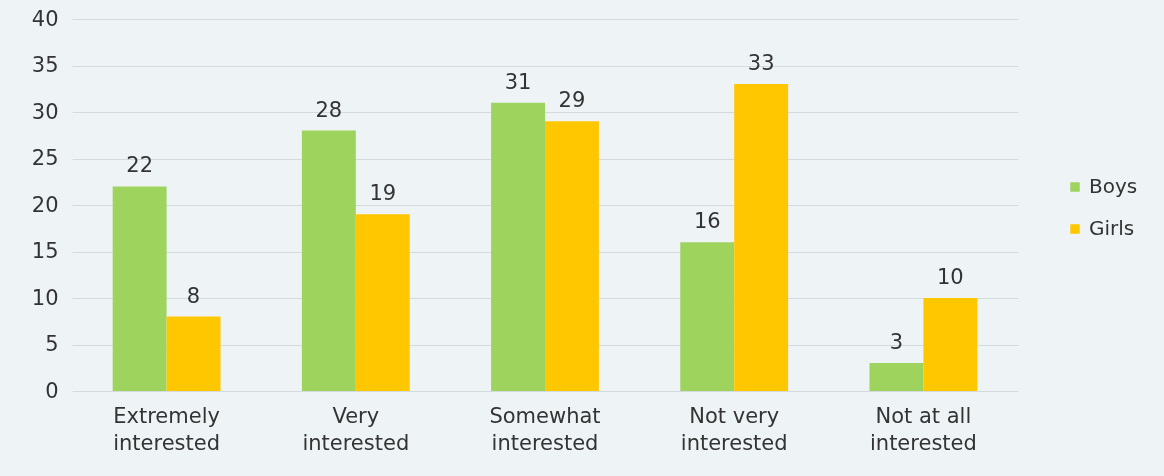  Describe the element at coordinates (45, 111) in the screenshot. I see `y-tick-label: 30` at that location.